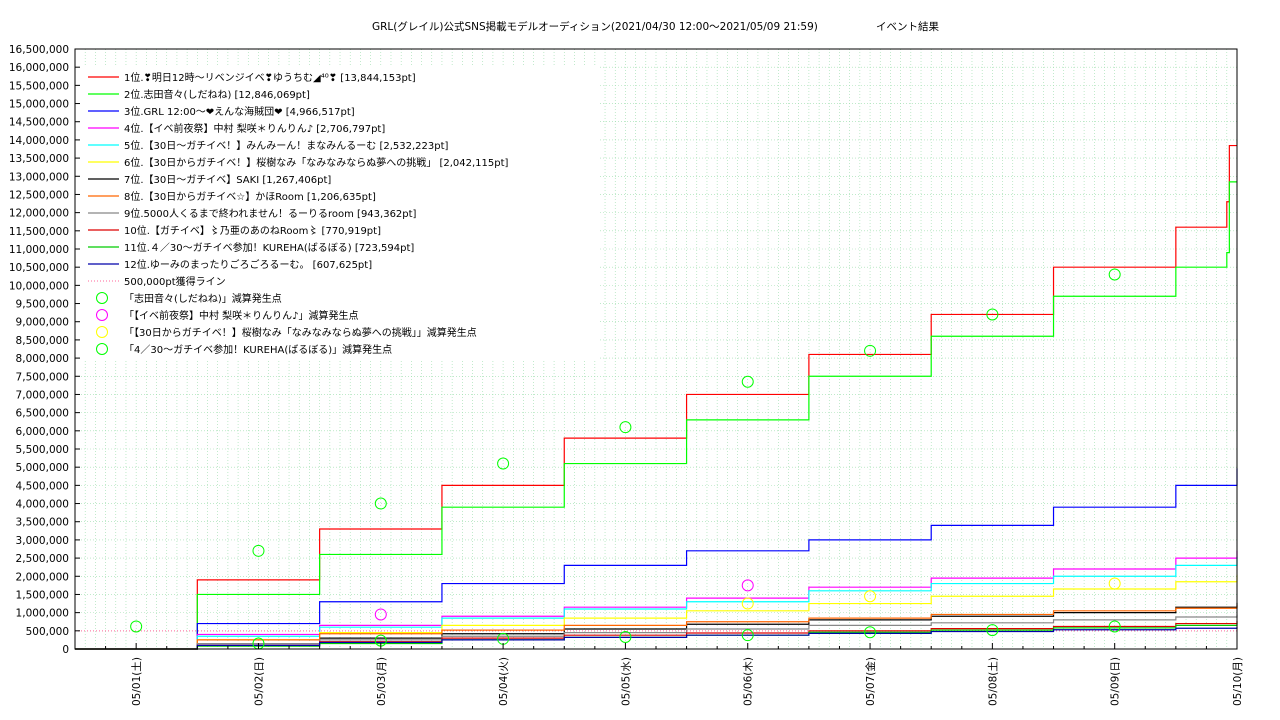 The image size is (1280, 720). Describe the element at coordinates (42, 486) in the screenshot. I see `y-tick-label: 4,500,000` at that location.